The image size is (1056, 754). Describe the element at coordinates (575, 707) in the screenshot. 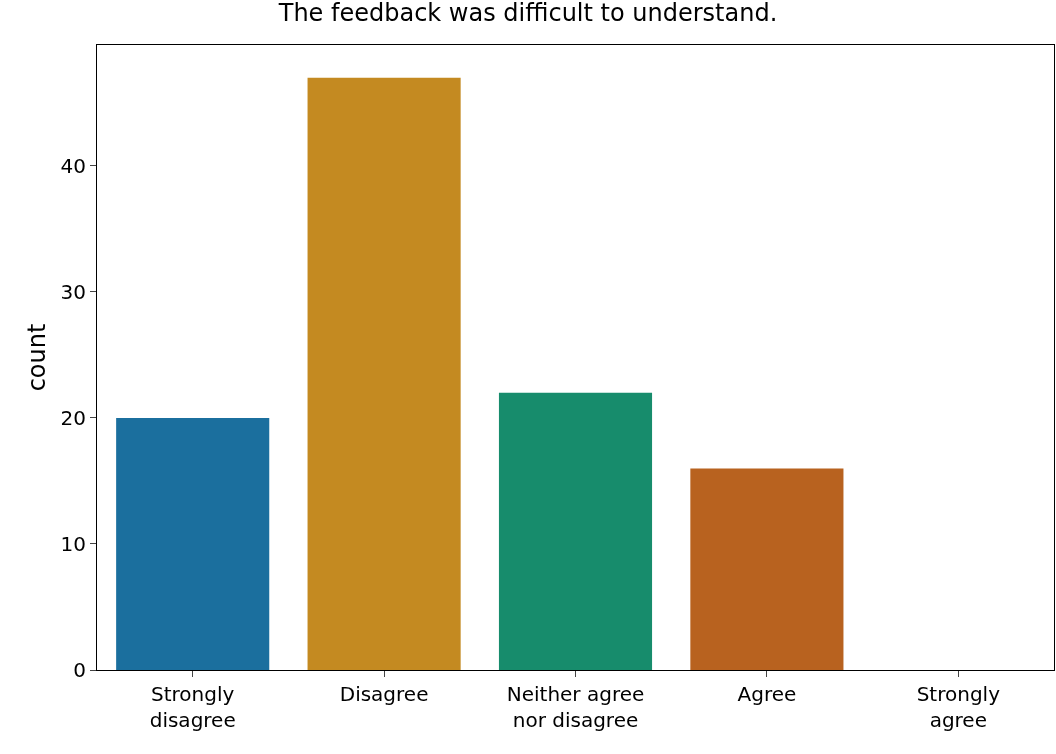

I see `x-tick-label: Neither agree nor disagree` at that location.